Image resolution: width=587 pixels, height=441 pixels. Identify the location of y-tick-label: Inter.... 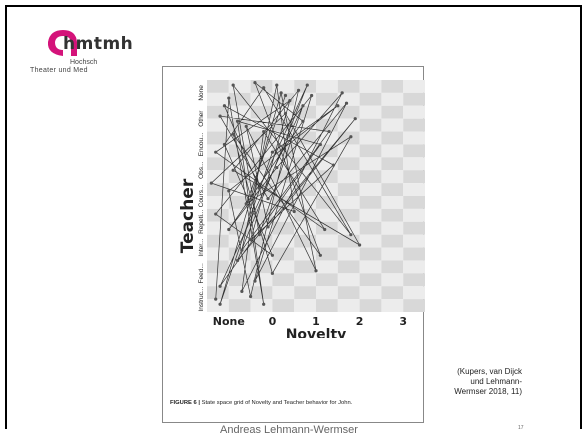
(201, 247).